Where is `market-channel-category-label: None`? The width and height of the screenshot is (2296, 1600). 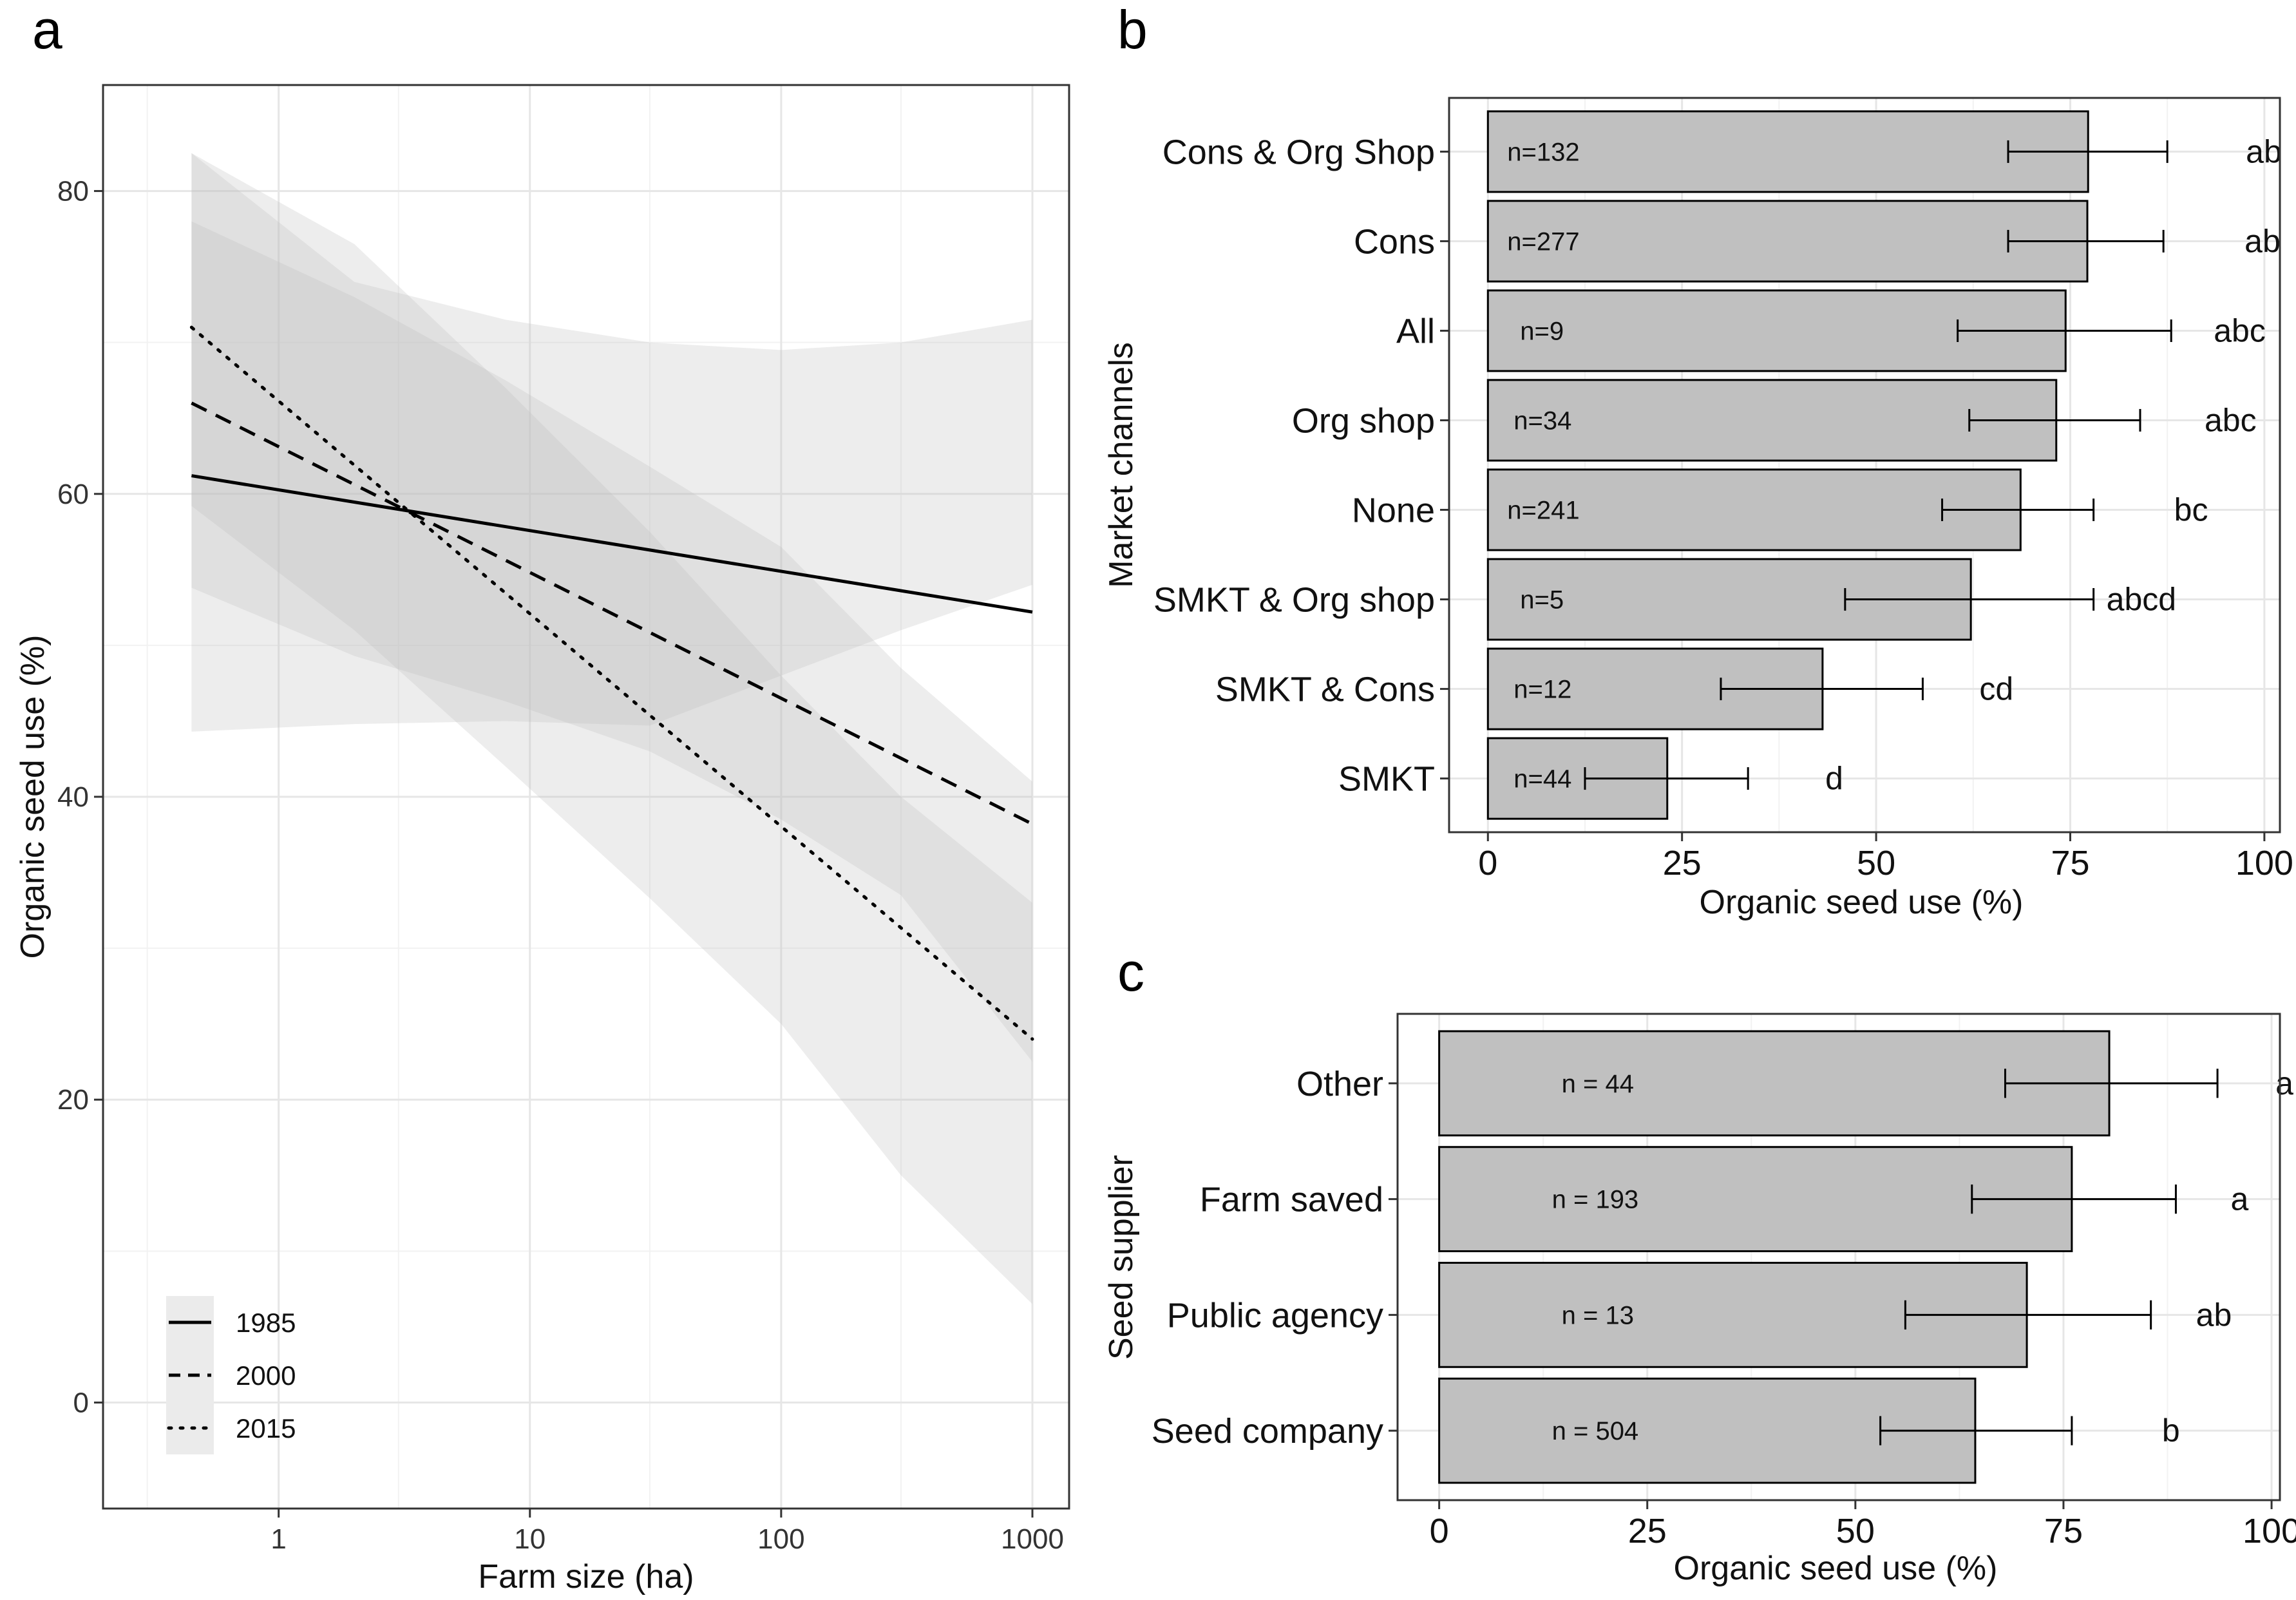 market-channel-category-label: None is located at coordinates (1393, 510).